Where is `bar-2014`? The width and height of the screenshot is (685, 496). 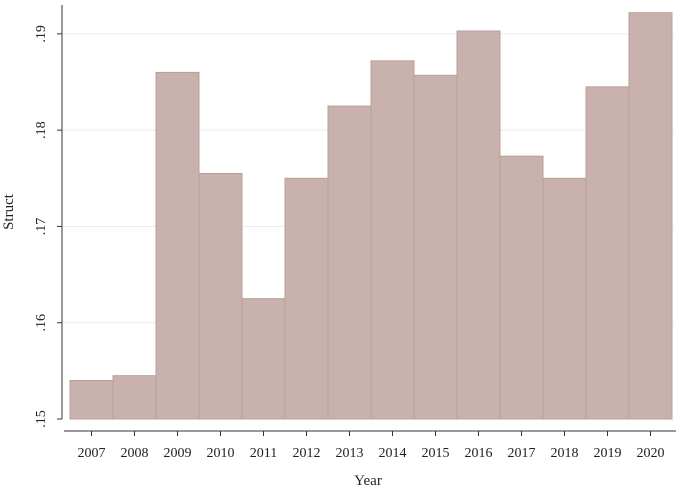
bar-2014 is located at coordinates (392, 240).